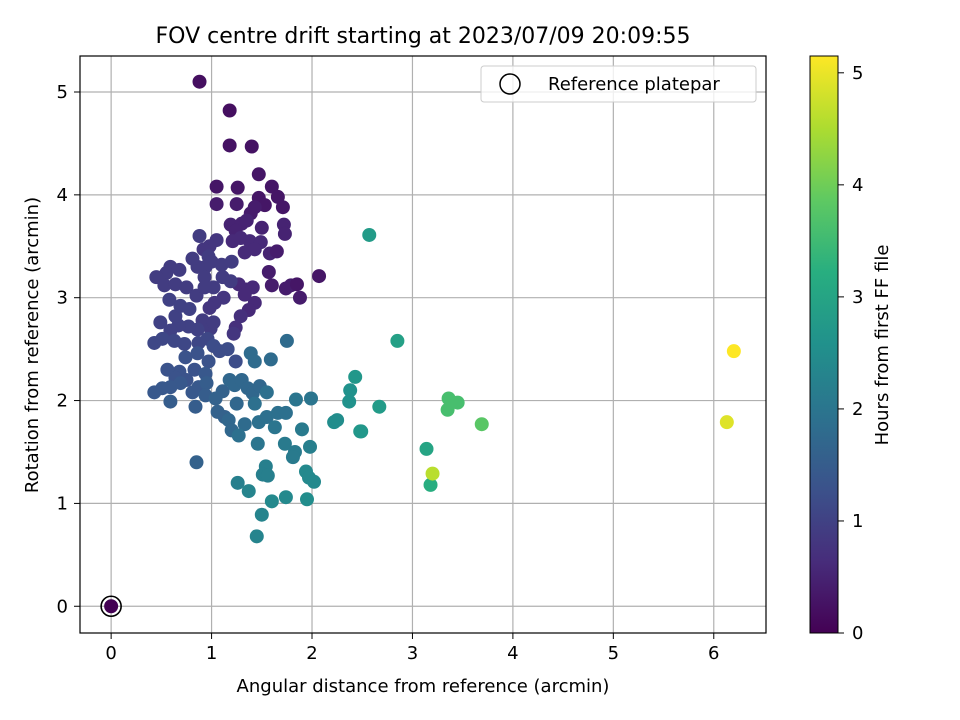  I want to click on x-tick-label: 5, so click(613, 653).